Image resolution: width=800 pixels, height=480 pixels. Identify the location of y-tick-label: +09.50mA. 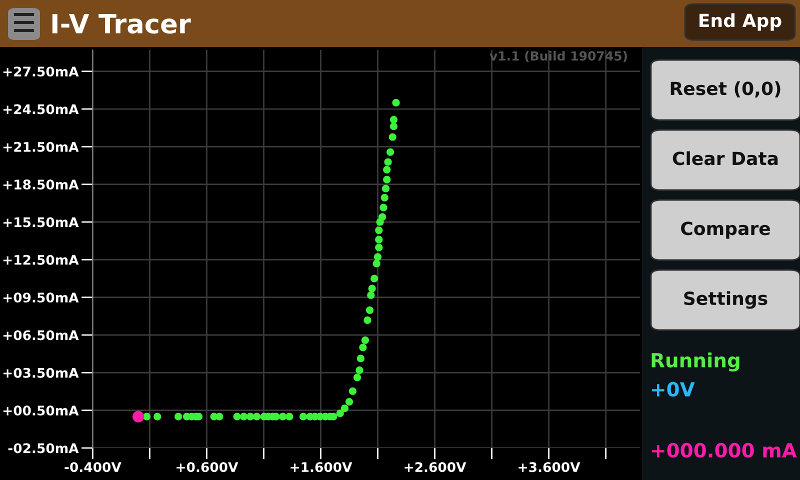
(41, 297).